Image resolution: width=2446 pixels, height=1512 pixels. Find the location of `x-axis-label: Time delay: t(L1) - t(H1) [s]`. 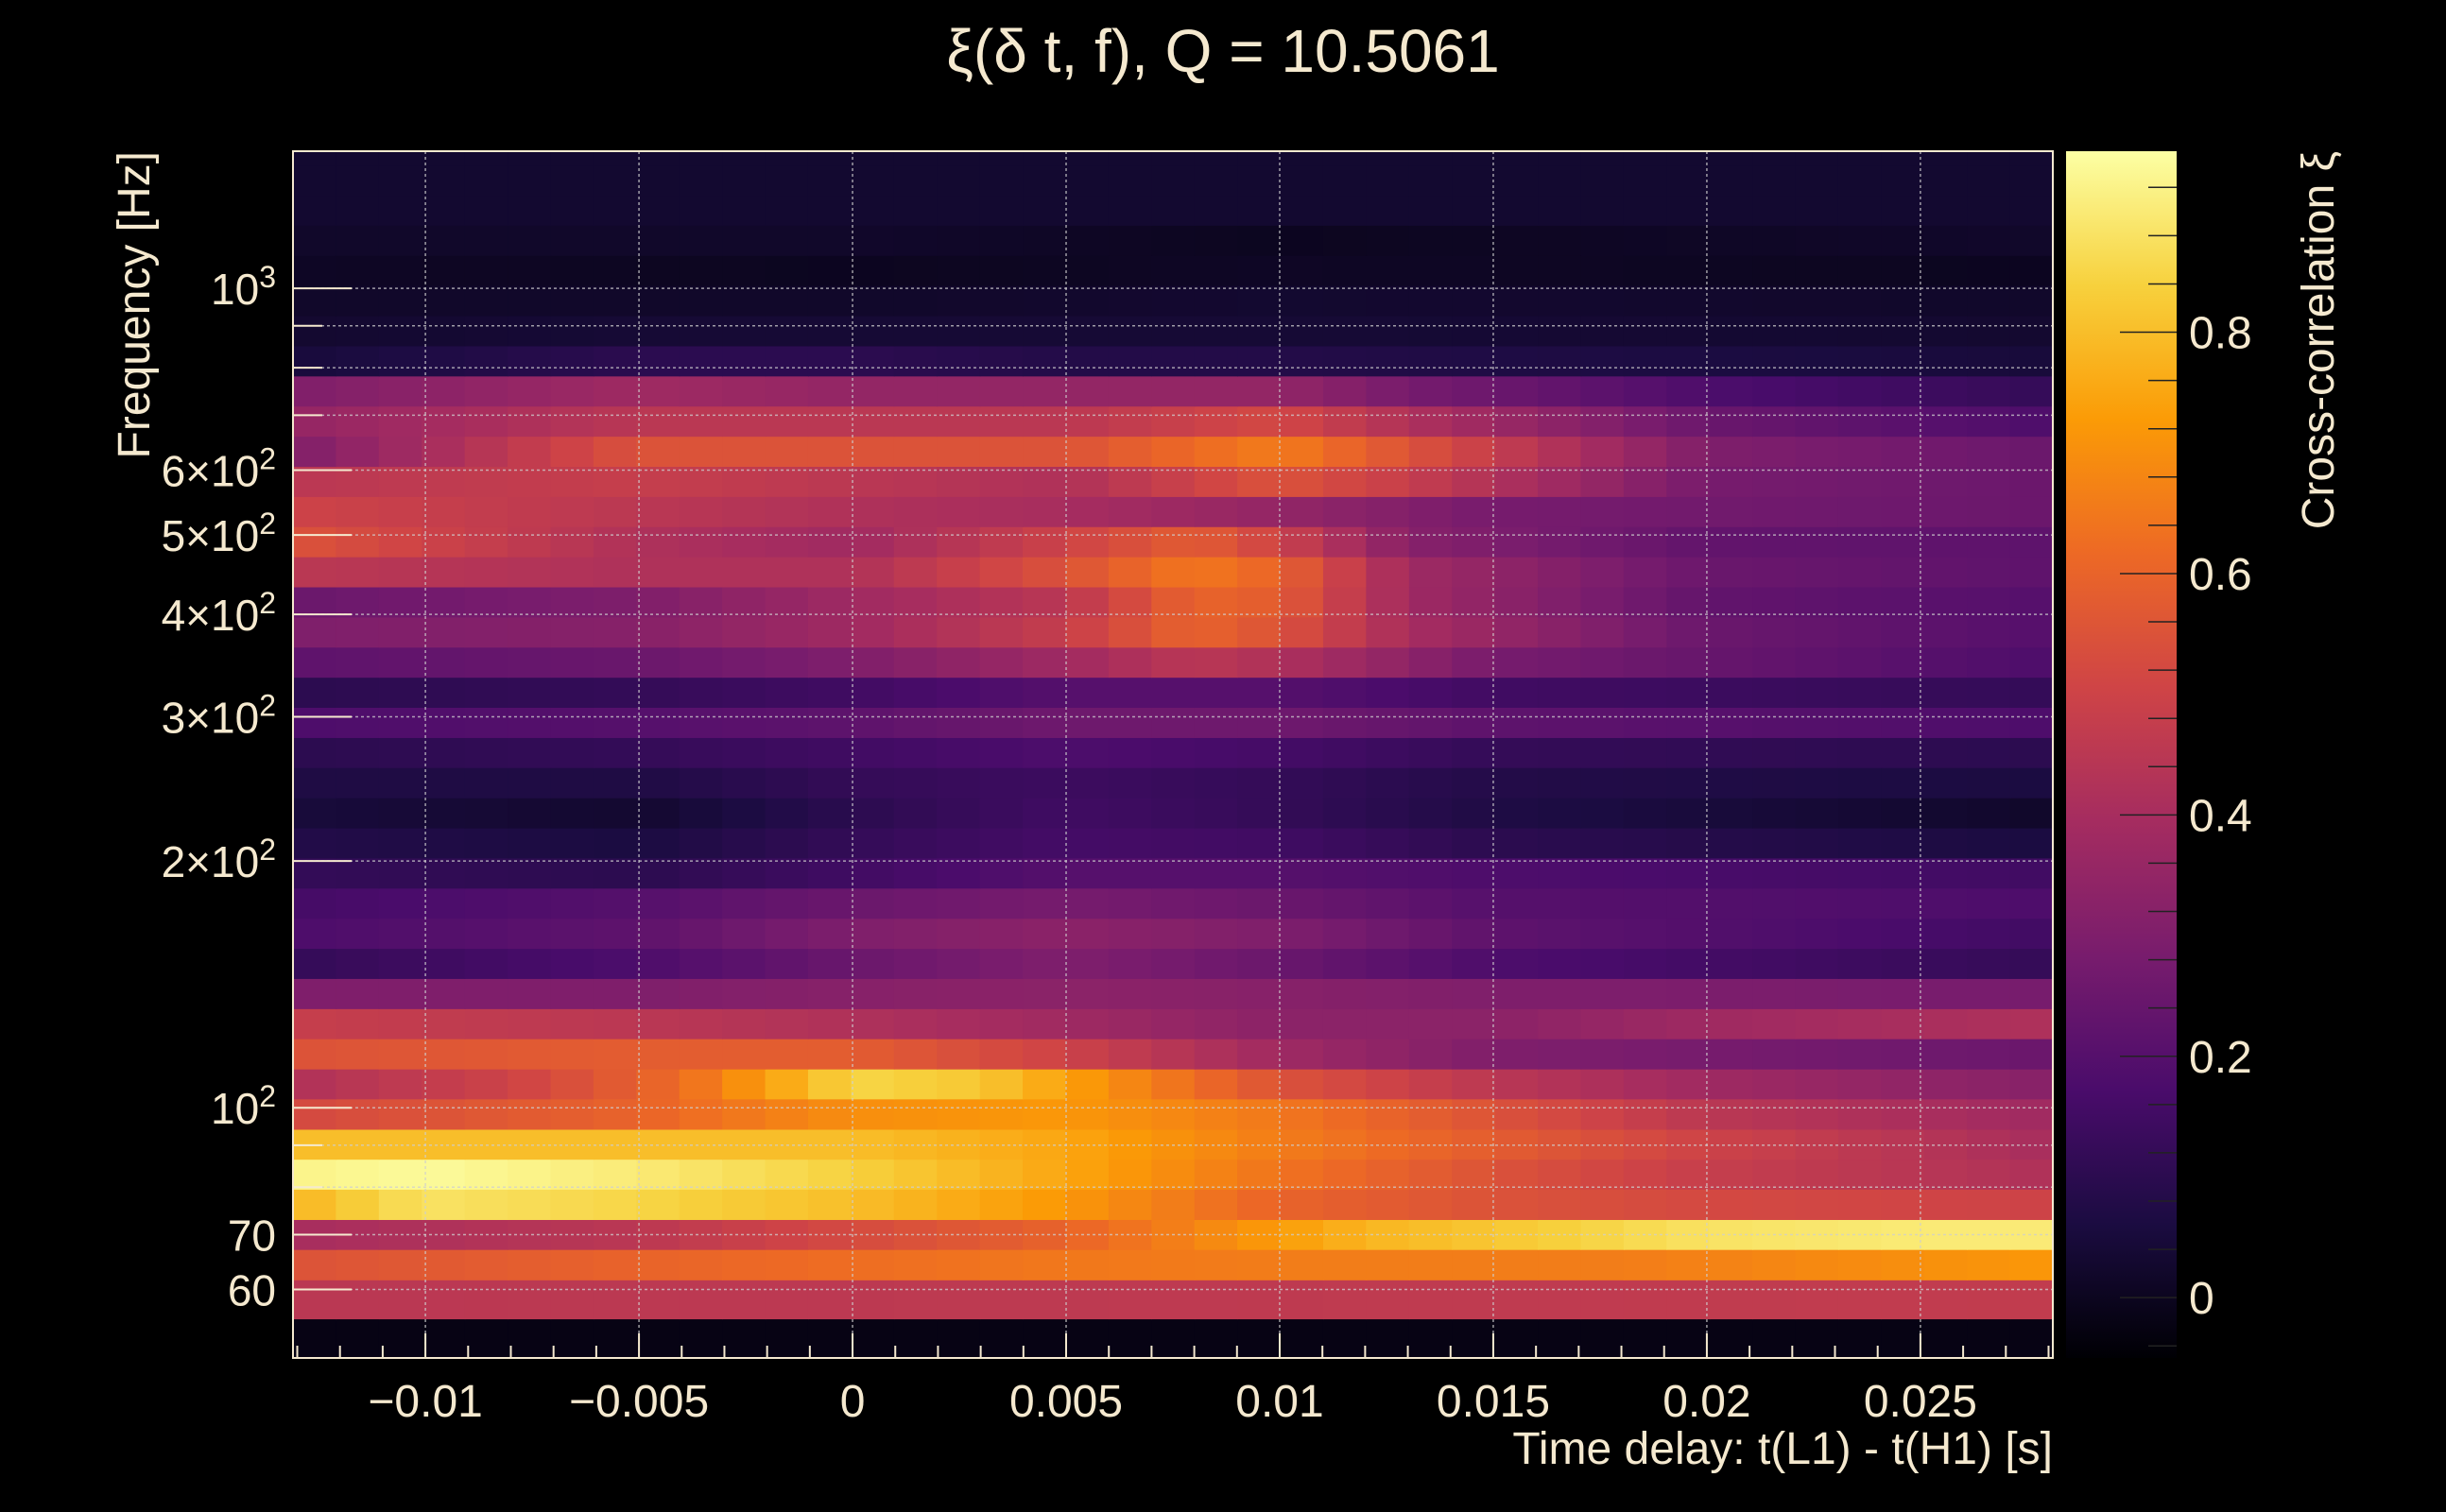

x-axis-label: Time delay: t(L1) - t(H1) [s] is located at coordinates (1782, 1449).